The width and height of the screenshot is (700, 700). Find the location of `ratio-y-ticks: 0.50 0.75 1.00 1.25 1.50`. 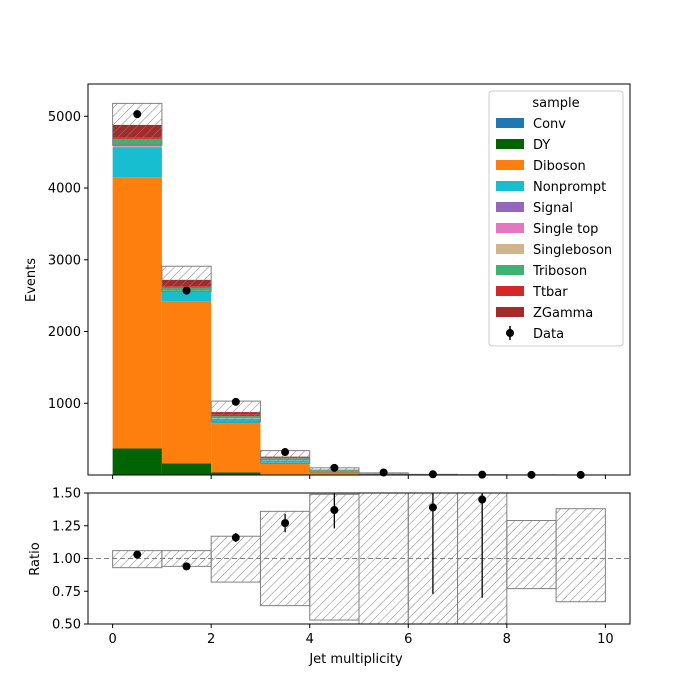

ratio-y-ticks: 0.50 0.75 1.00 1.25 1.50 is located at coordinates (70, 560).